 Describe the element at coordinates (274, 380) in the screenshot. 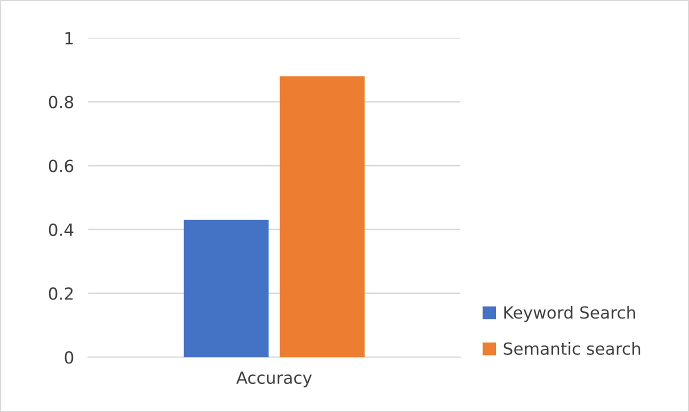

I see `x-tick-label: Accuracy` at that location.